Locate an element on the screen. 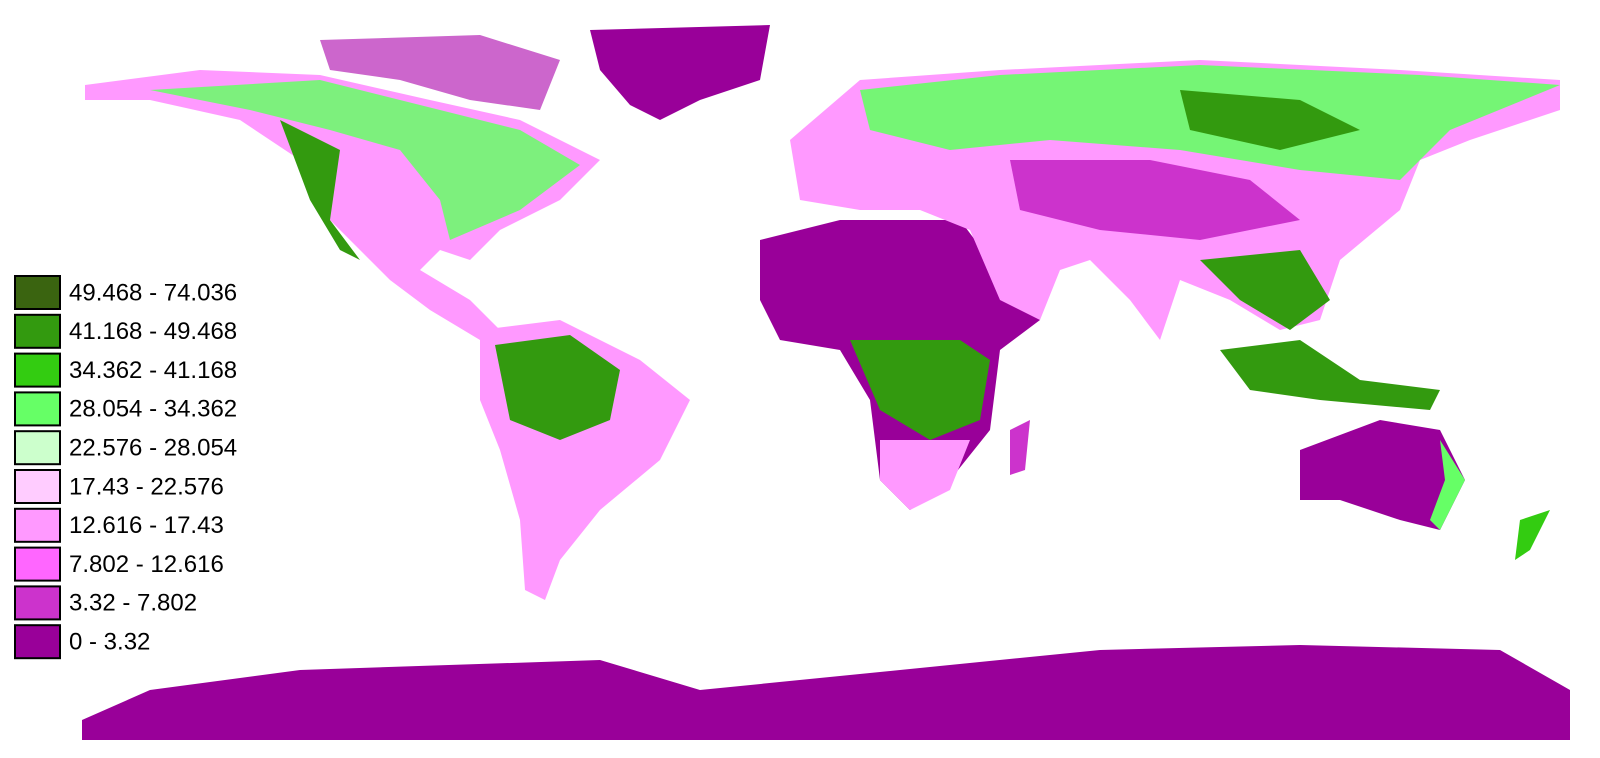 The height and width of the screenshot is (758, 1600). southern-africa is located at coordinates (925, 475).